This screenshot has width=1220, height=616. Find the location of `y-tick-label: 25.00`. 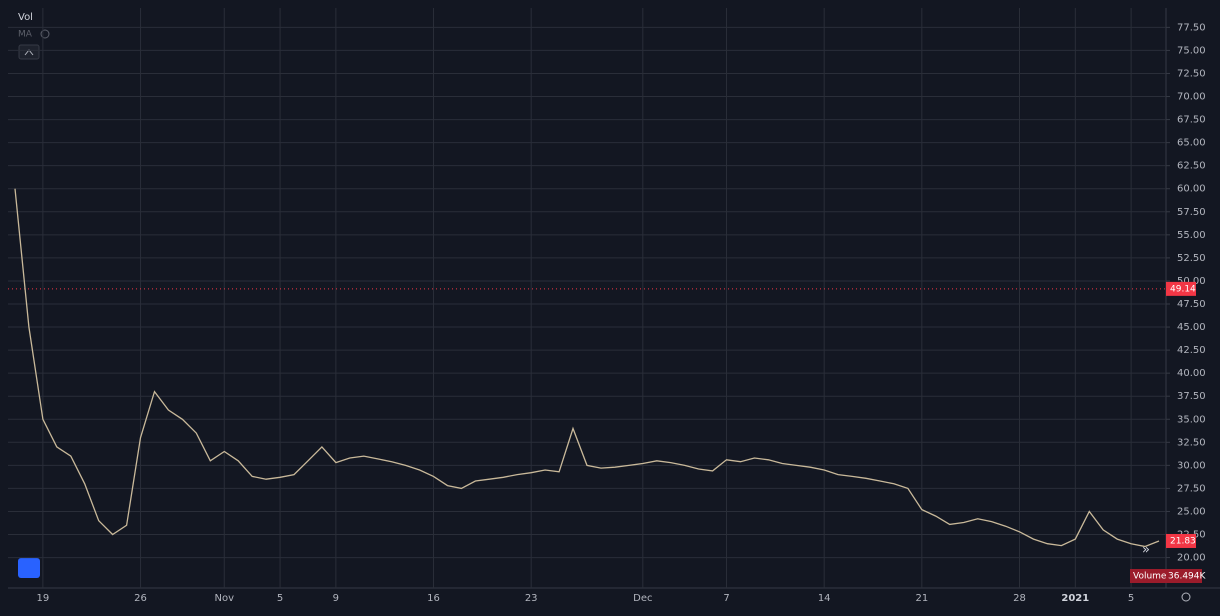

y-tick-label: 25.00 is located at coordinates (1191, 511).